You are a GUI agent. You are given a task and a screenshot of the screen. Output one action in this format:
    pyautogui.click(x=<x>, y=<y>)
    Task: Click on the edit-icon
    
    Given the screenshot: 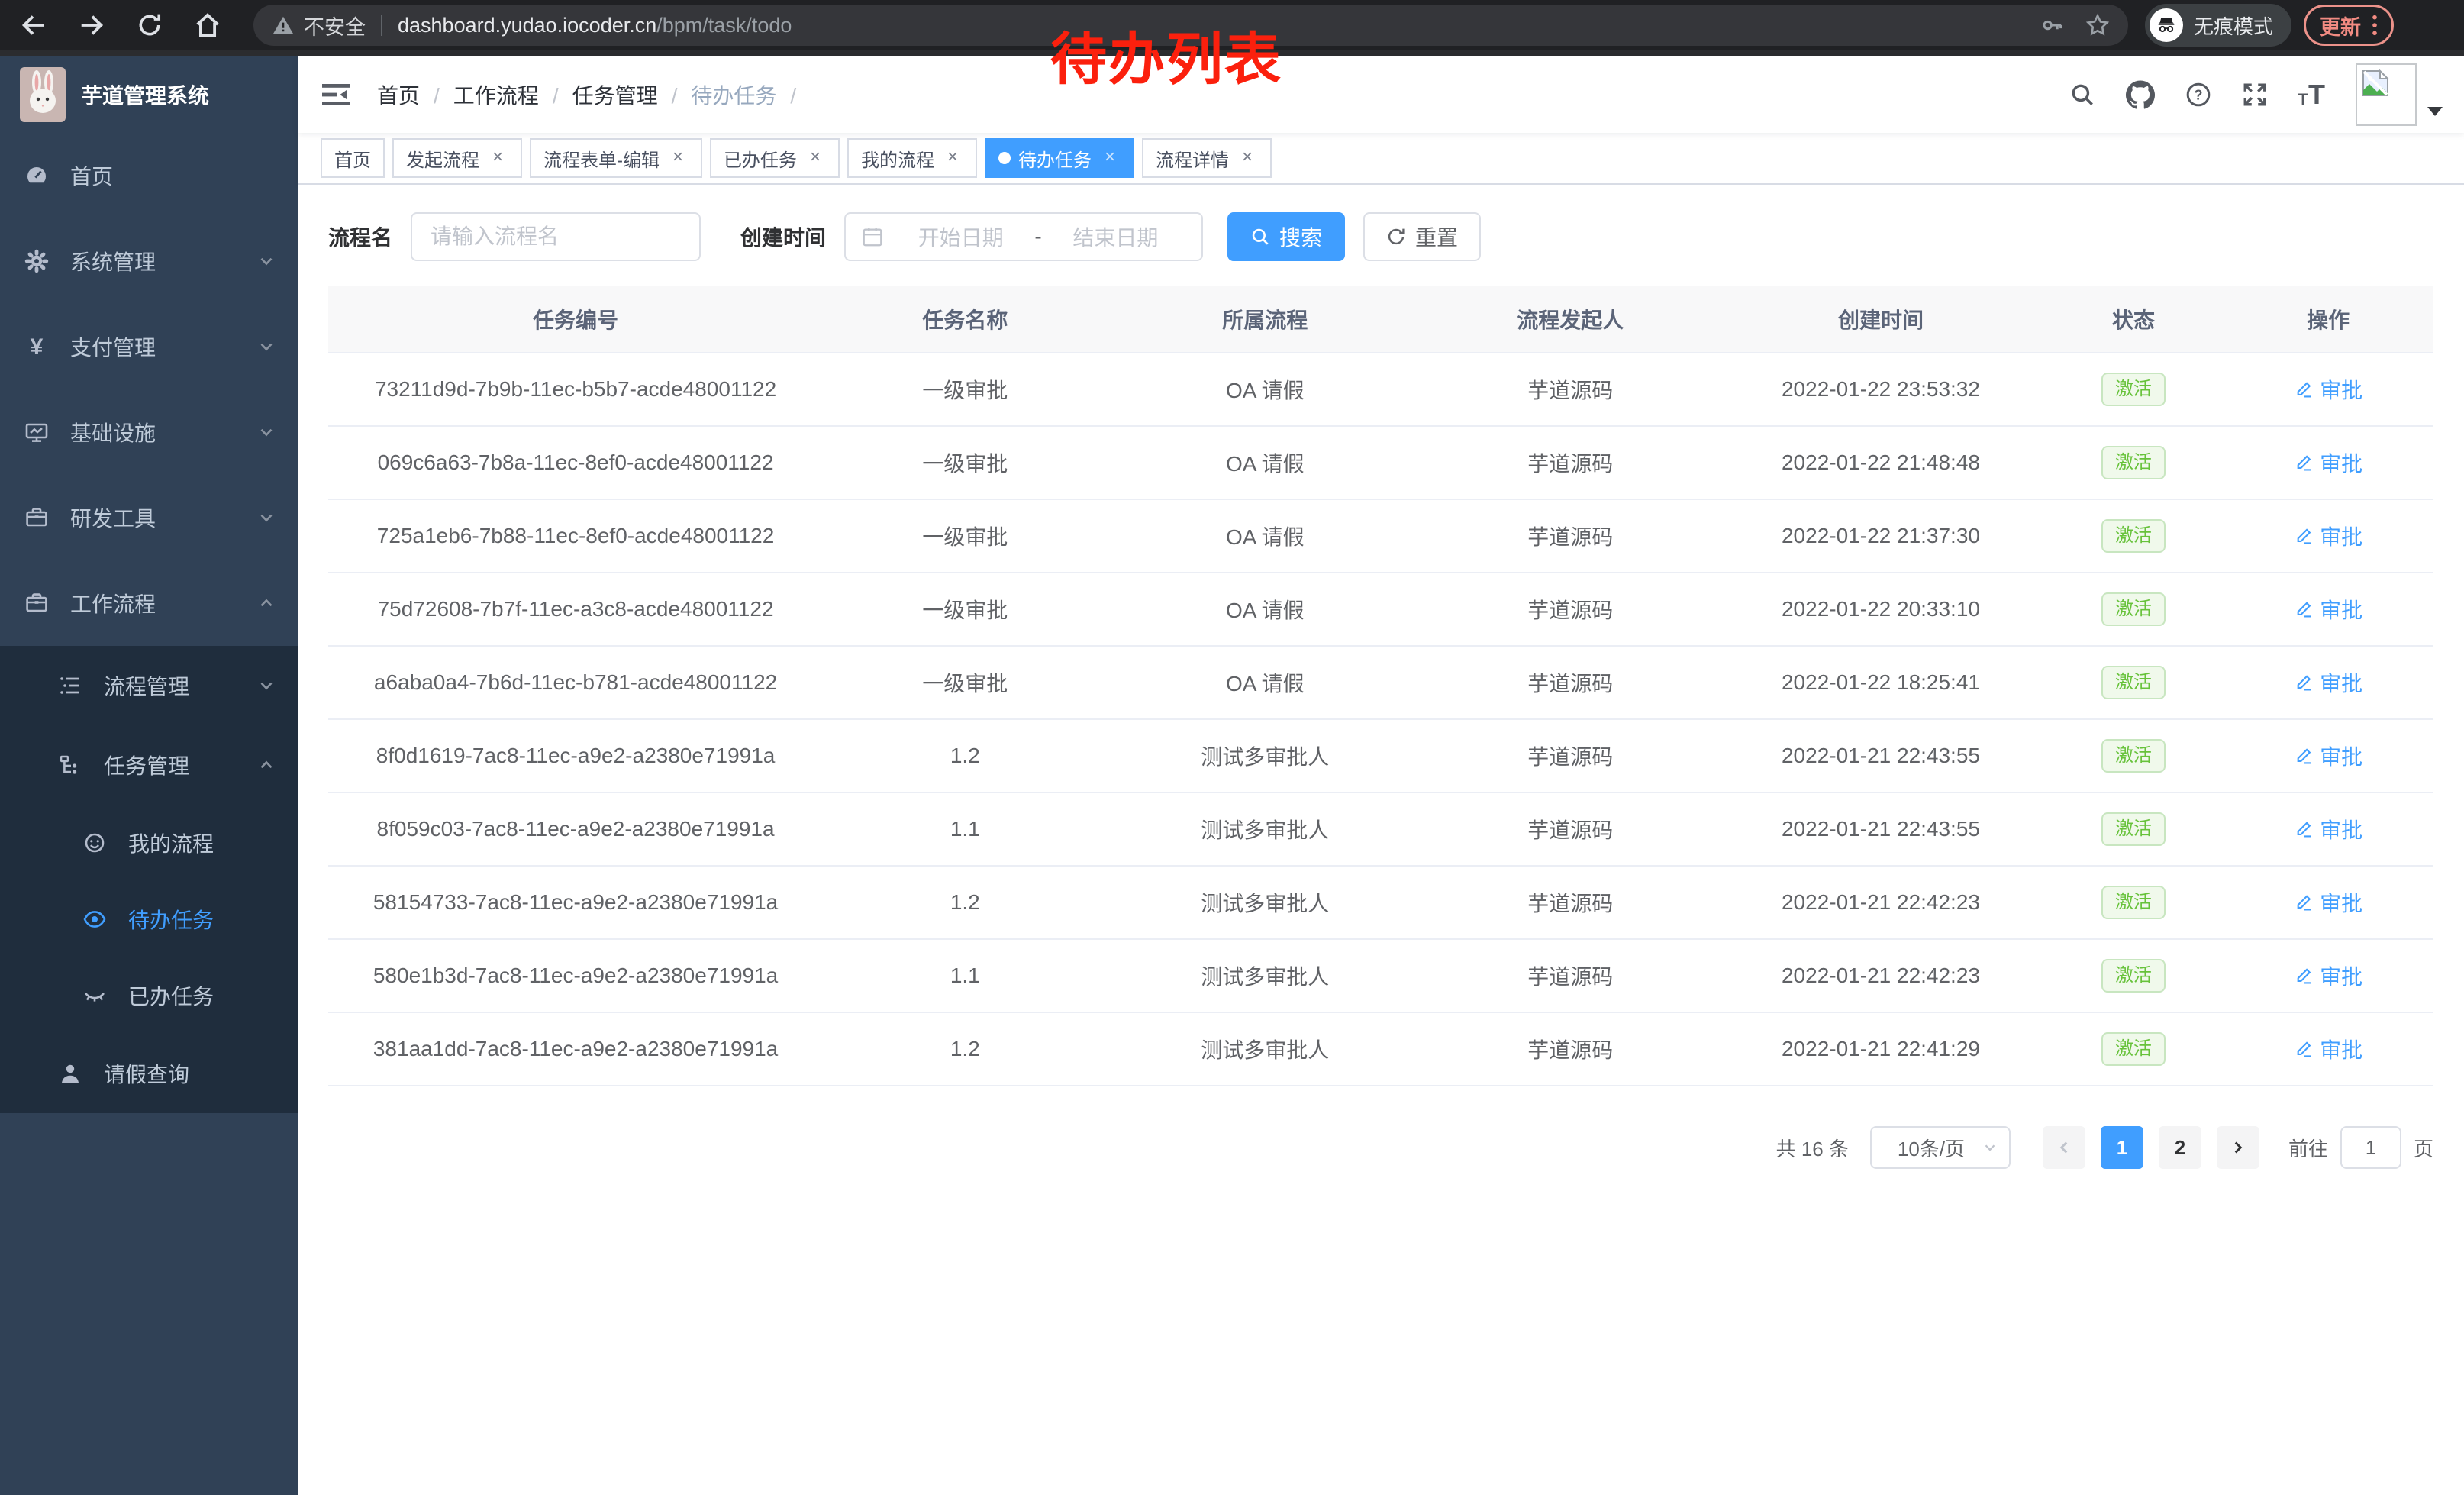 What is the action you would take?
    pyautogui.click(x=2304, y=1049)
    